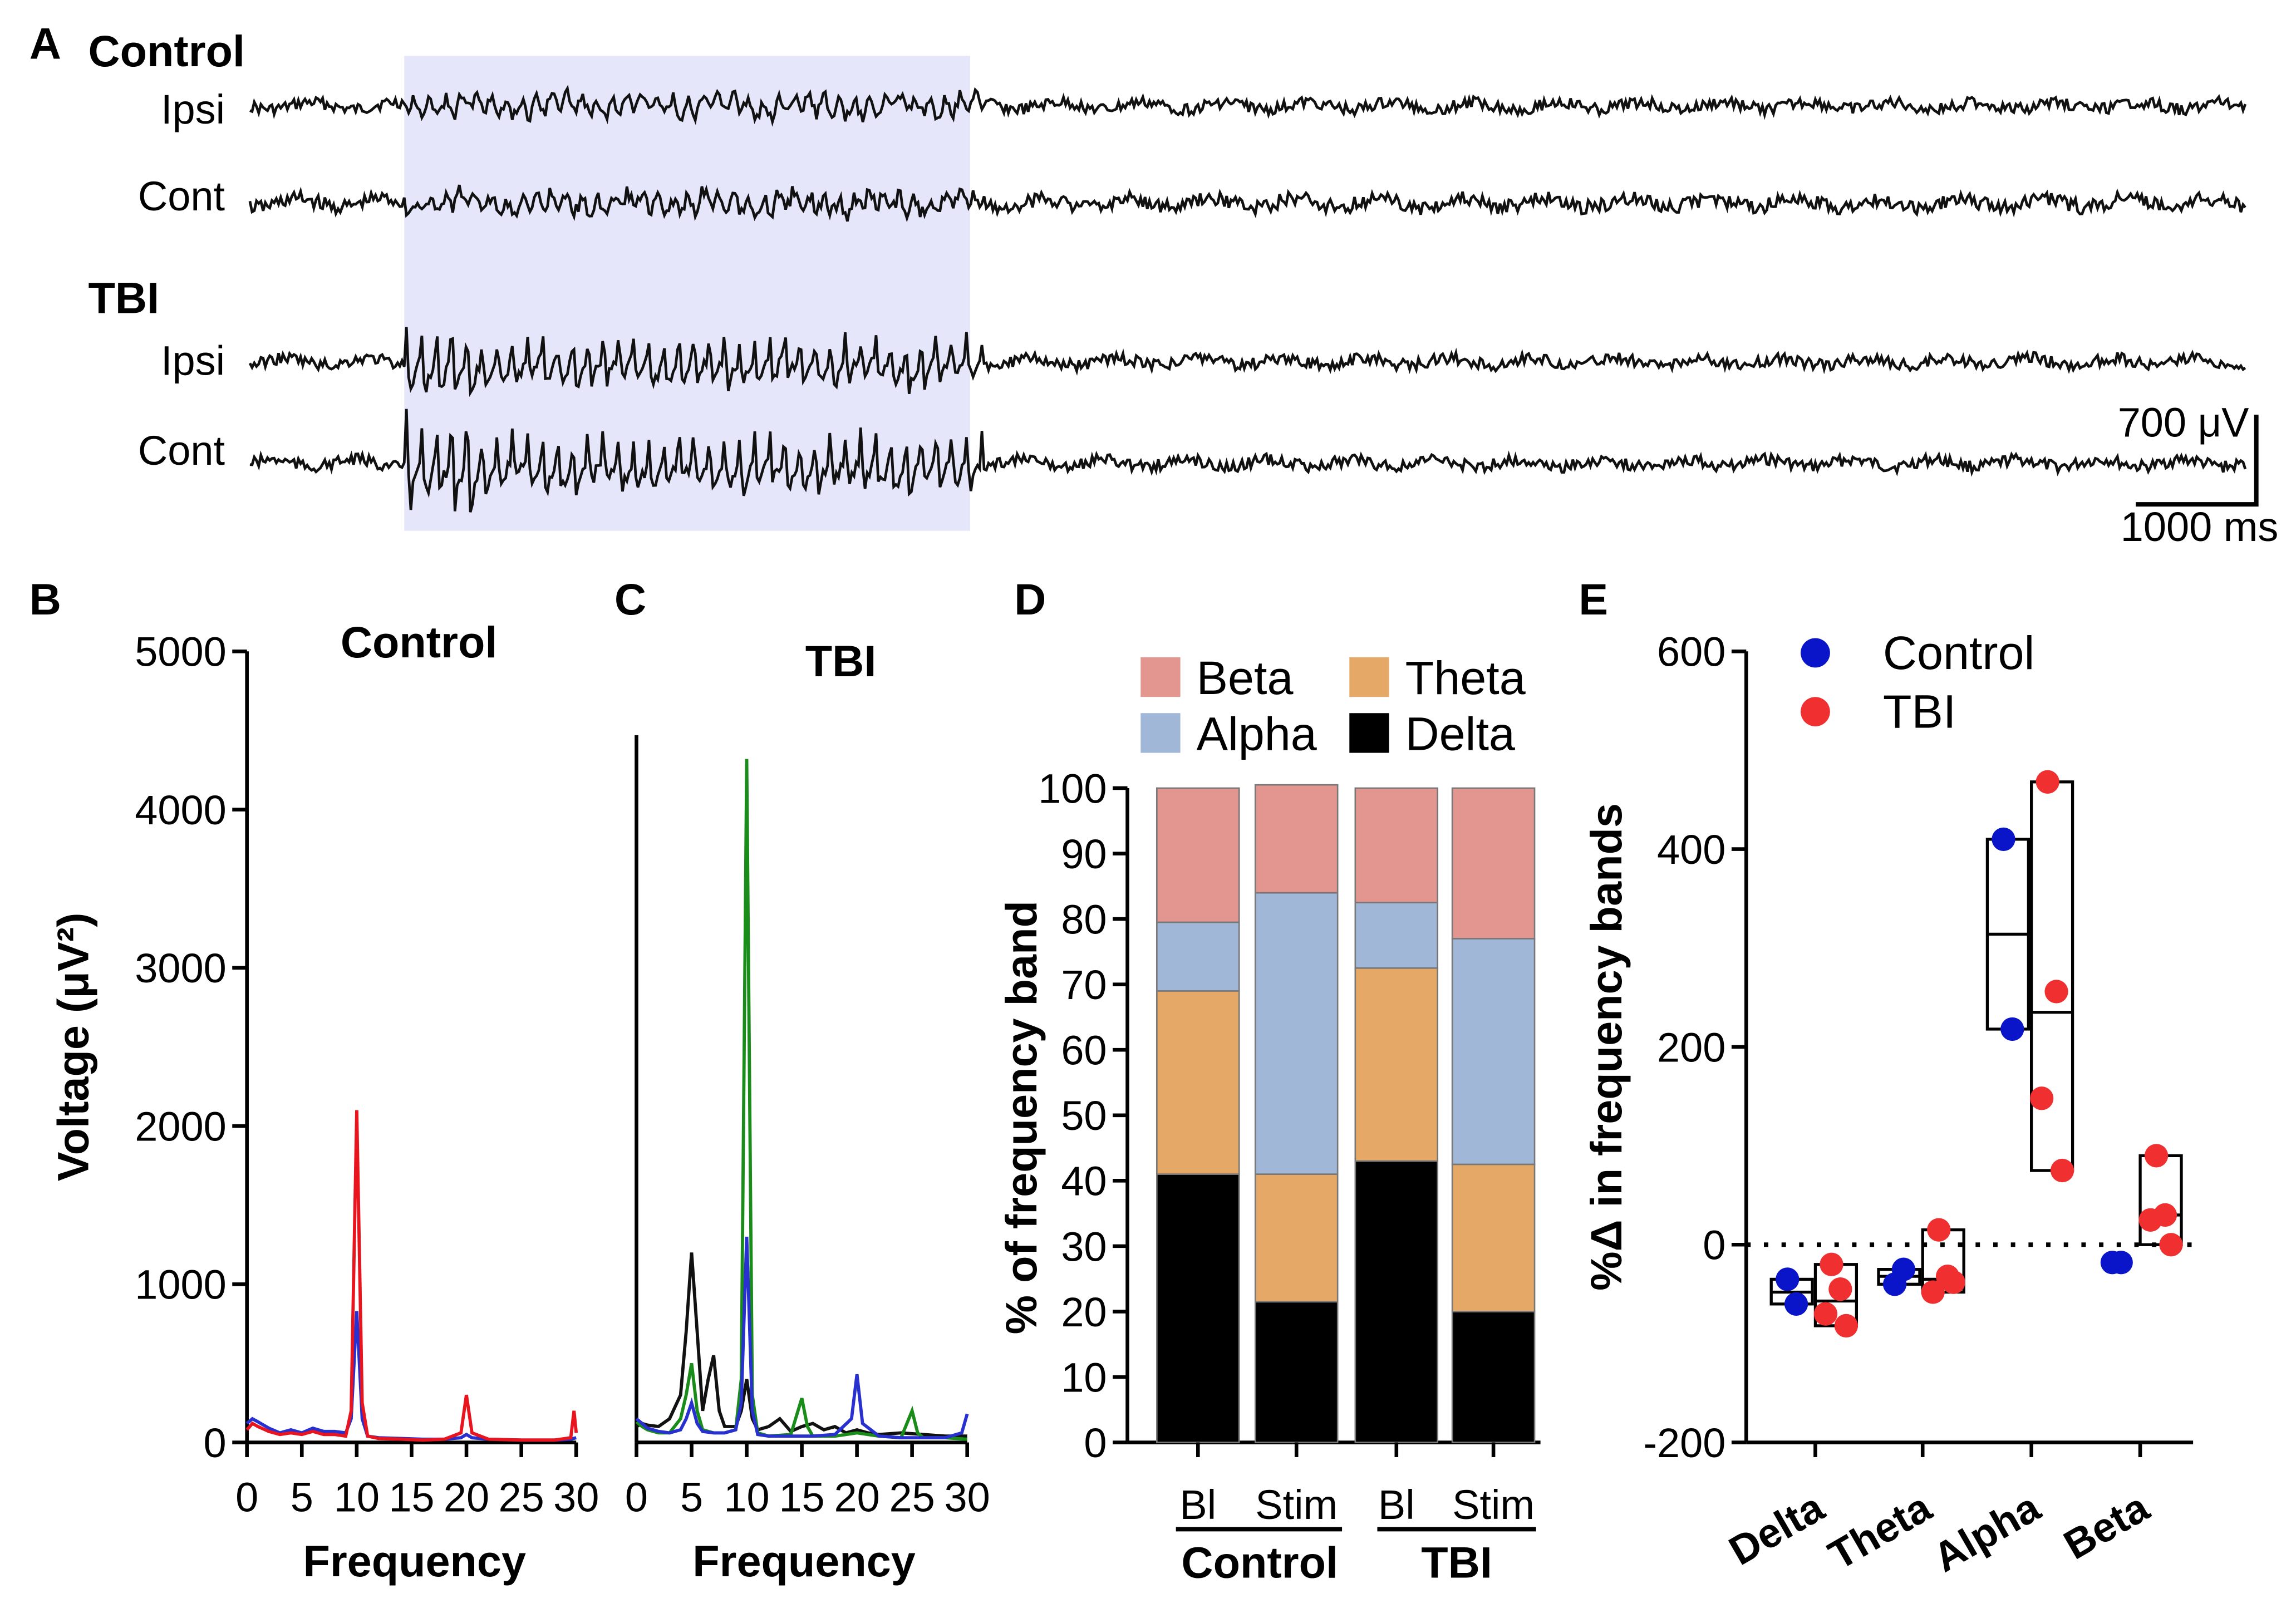 This screenshot has height=1613, width=2296. I want to click on stimulation-window, so click(687, 293).